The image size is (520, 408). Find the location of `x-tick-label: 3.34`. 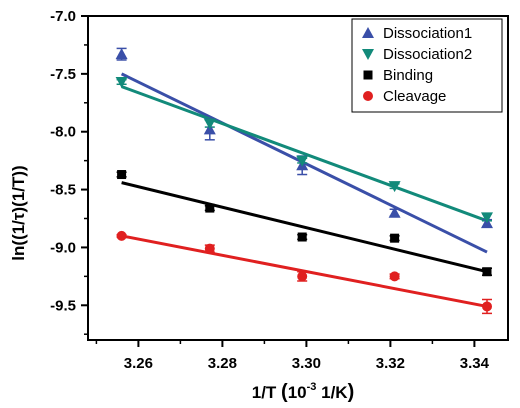

x-tick-label: 3.34 is located at coordinates (475, 363).